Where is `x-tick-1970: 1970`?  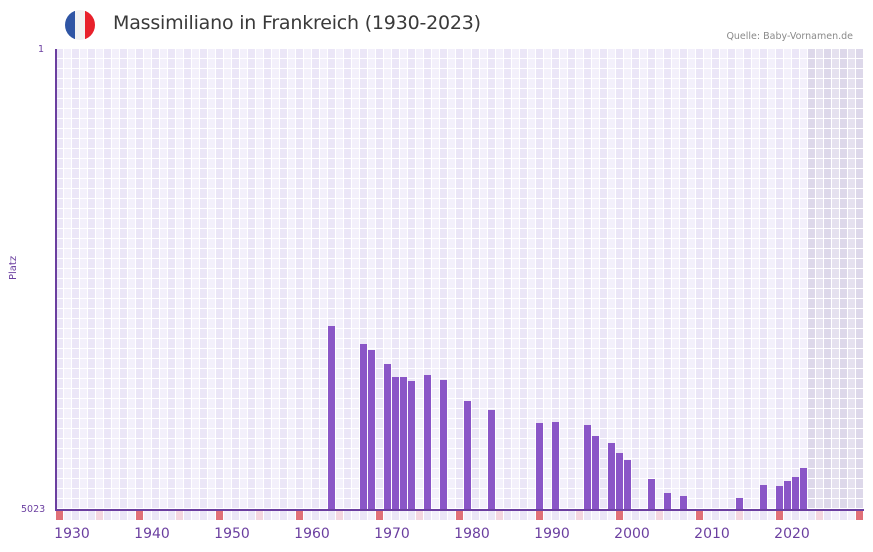 x-tick-1970: 1970 is located at coordinates (392, 534).